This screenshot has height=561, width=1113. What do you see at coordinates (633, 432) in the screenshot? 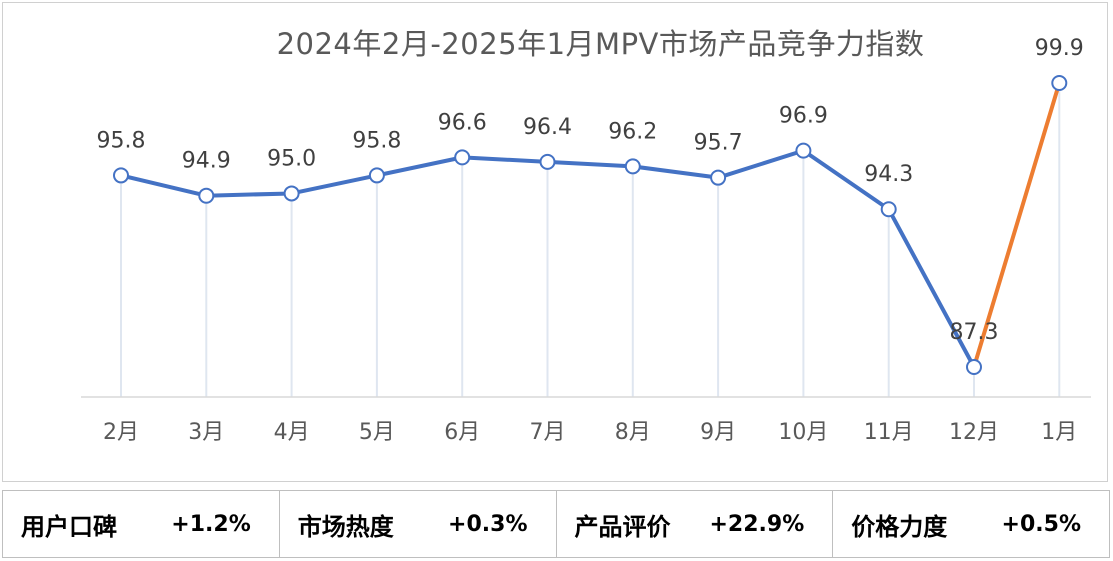
I see `x-tick-label: 8月` at bounding box center [633, 432].